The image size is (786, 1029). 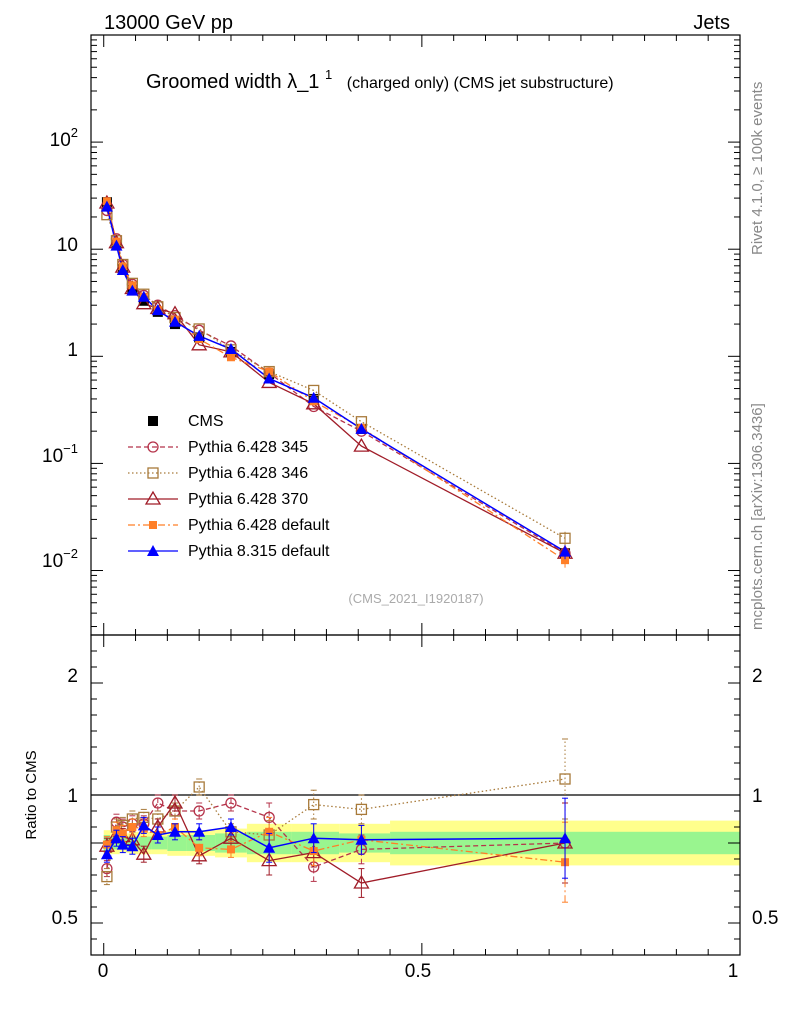 I want to click on ratio-ytick-label-0.5: 0.5, so click(x=65, y=918).